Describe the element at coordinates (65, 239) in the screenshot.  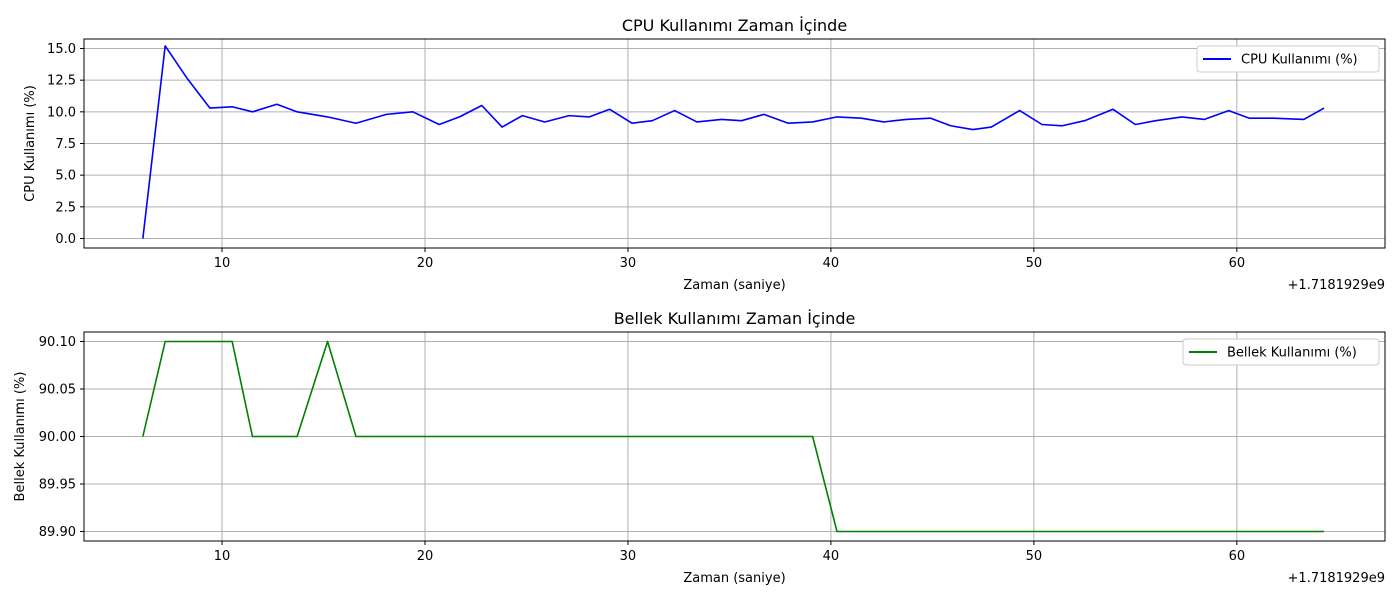
I see `y-tick-label: 0.0` at that location.